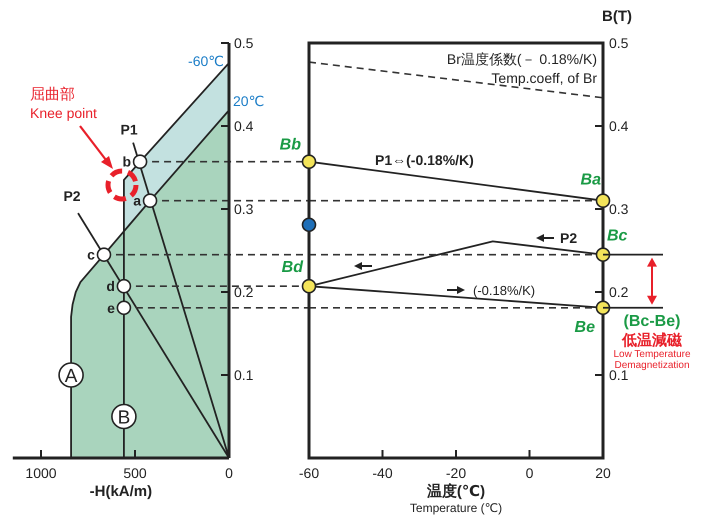  I want to click on annotation: d, so click(110, 286).